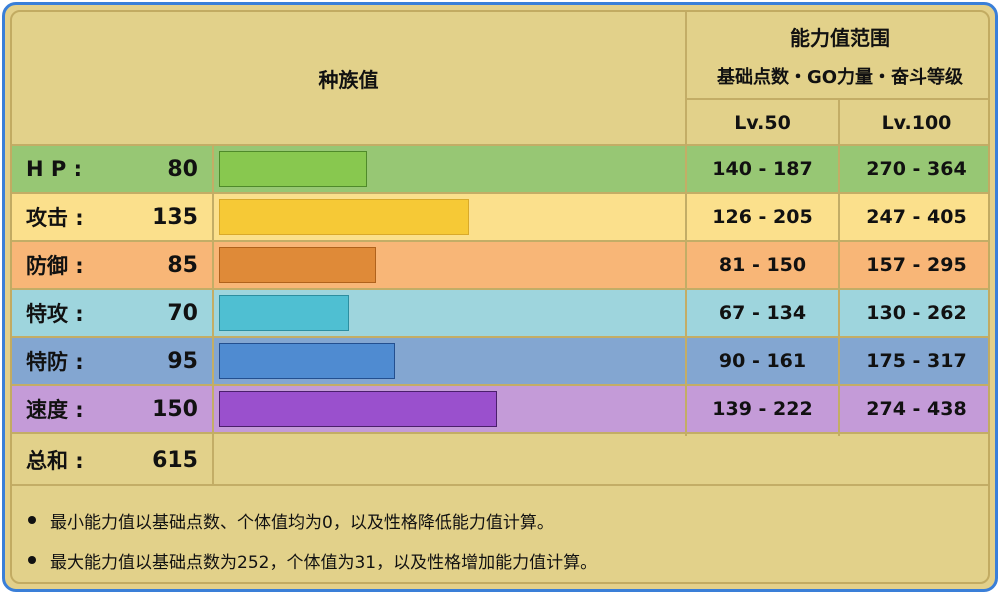 Image resolution: width=1000 pixels, height=594 pixels. Describe the element at coordinates (55, 410) in the screenshot. I see `stat-label: 速度 :` at that location.